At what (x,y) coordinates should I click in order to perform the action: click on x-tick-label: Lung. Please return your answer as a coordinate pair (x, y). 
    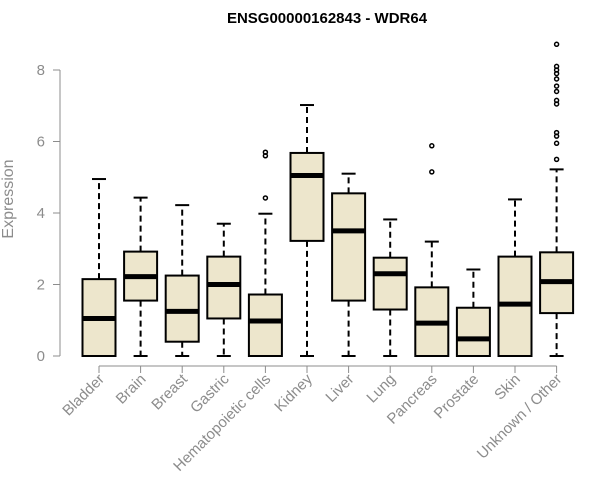
    Looking at the image, I should click on (381, 389).